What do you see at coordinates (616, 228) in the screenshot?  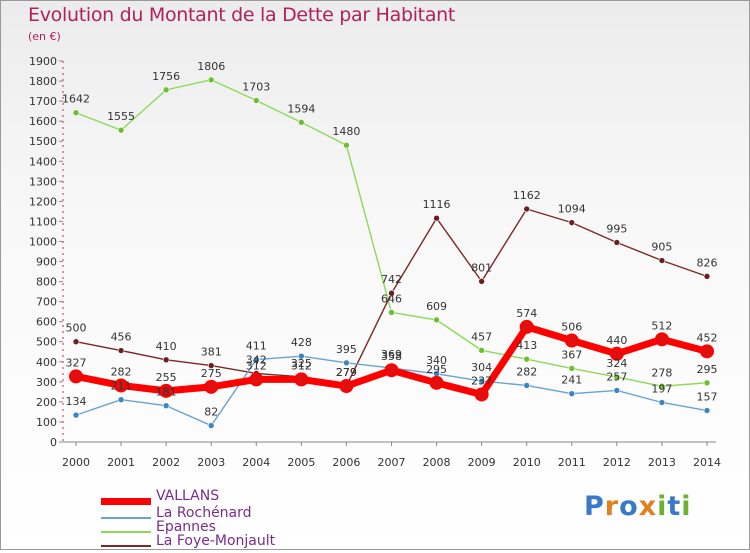 I see `data-label: 995` at bounding box center [616, 228].